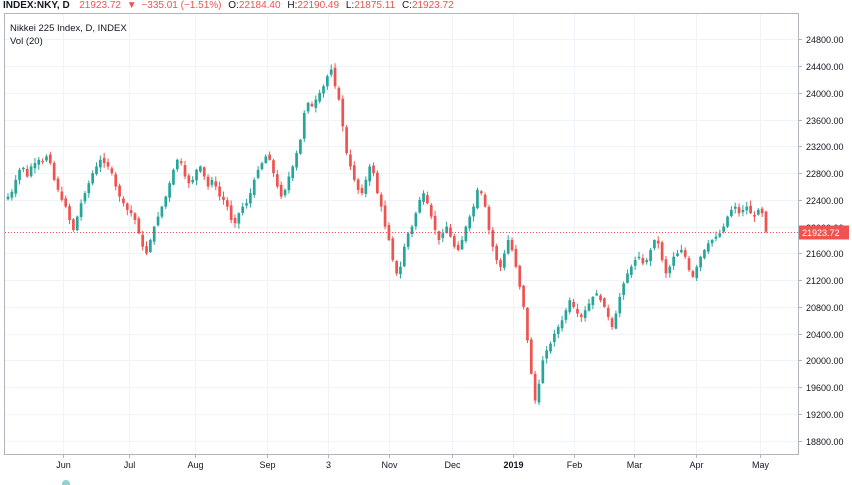  Describe the element at coordinates (26, 41) in the screenshot. I see `legend-volume: Vol (20)` at that location.